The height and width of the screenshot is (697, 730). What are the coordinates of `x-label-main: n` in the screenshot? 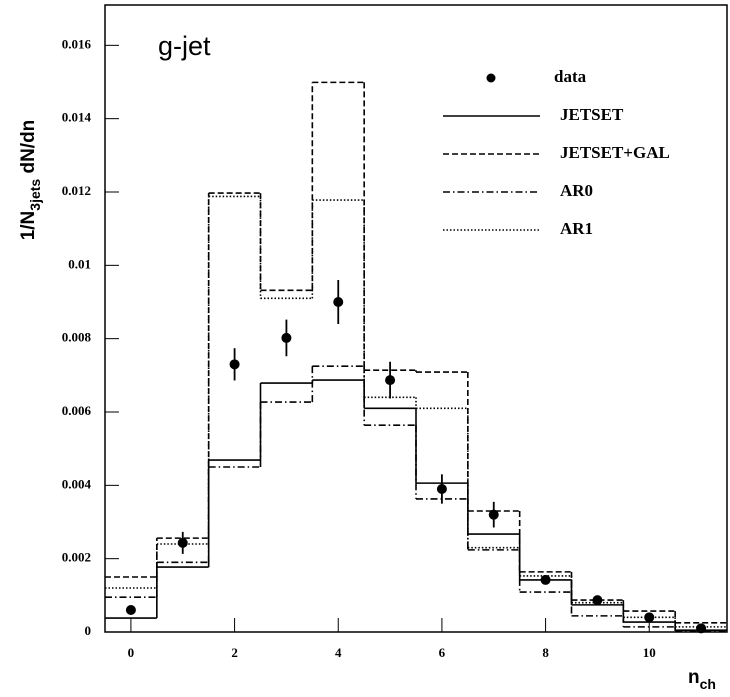 It's located at (694, 677).